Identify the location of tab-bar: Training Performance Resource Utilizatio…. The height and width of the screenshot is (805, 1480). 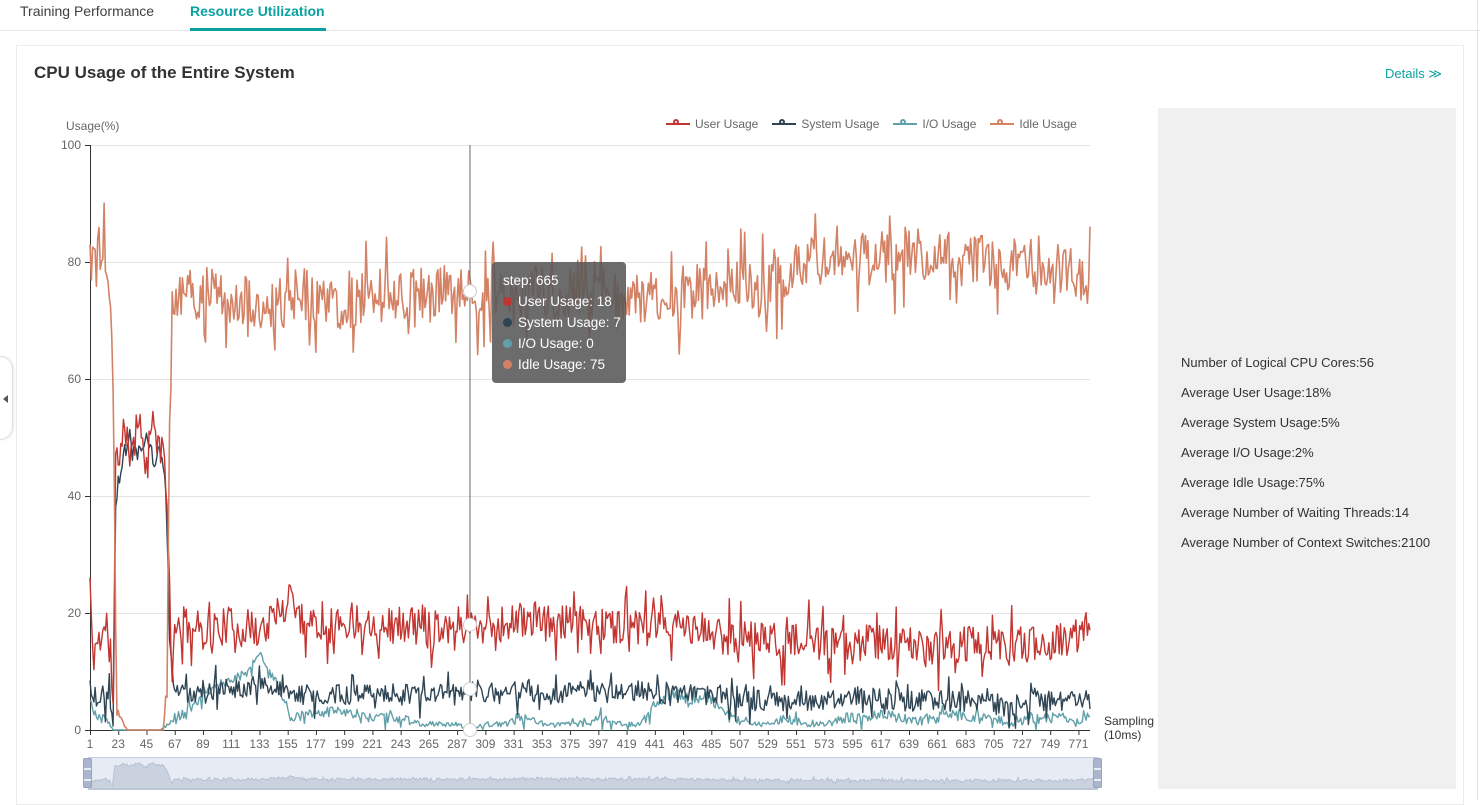
(740, 15).